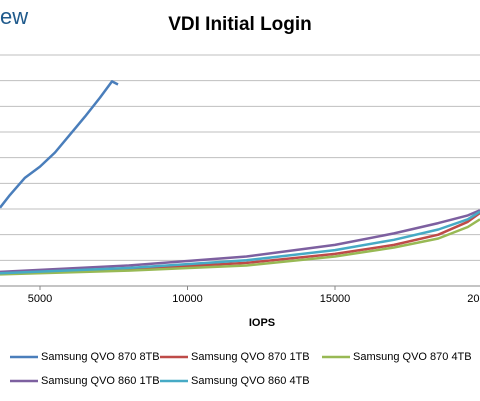  What do you see at coordinates (473, 299) in the screenshot?
I see `x-tick-label: 20000` at bounding box center [473, 299].